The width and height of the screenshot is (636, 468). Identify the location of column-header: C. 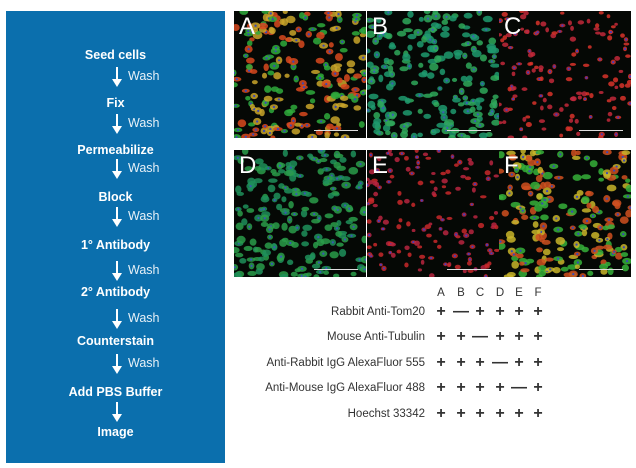
(480, 293).